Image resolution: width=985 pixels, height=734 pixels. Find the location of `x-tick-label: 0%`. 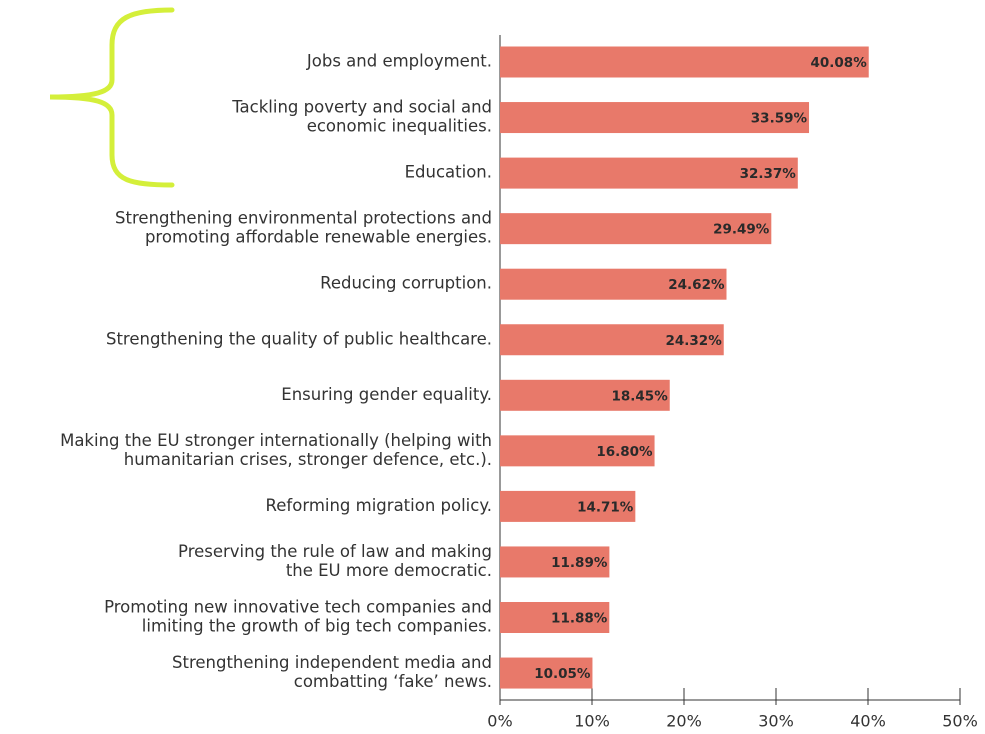

x-tick-label: 0% is located at coordinates (499, 721).